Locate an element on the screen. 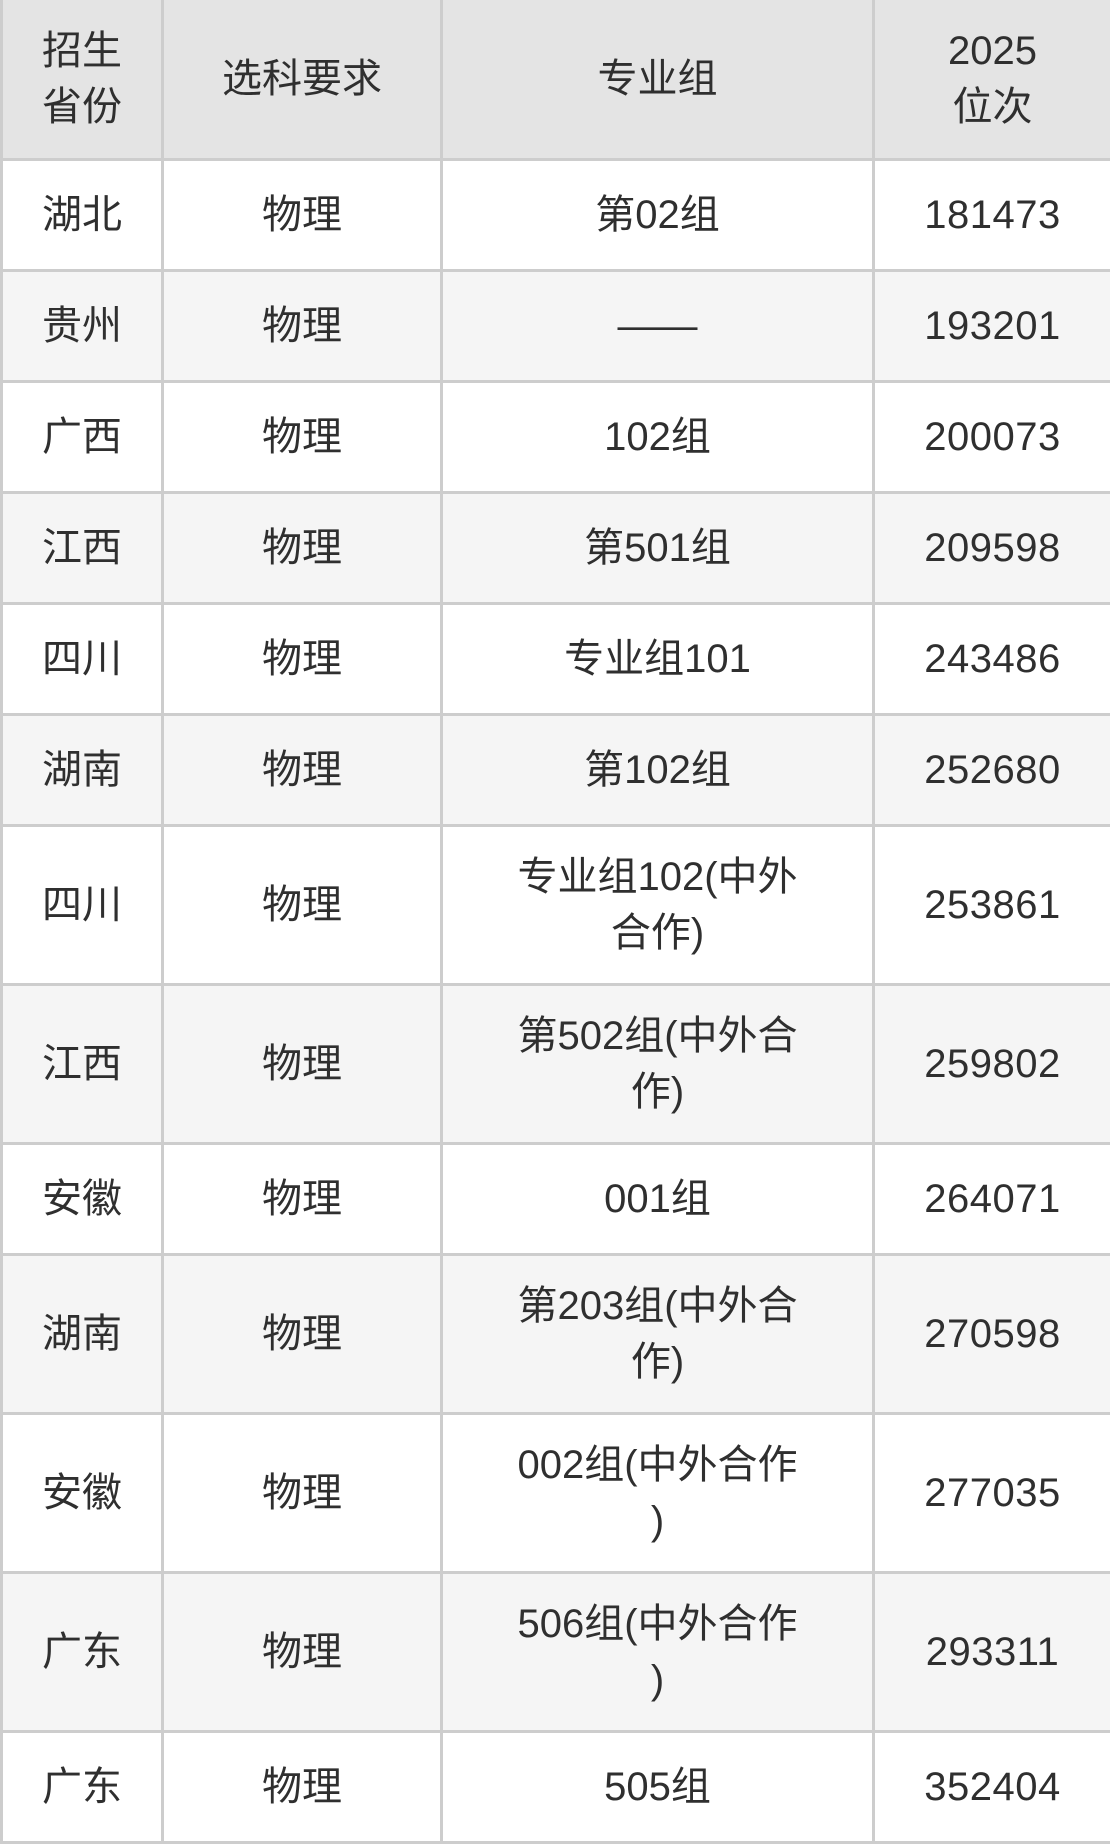  table-row: 广东 物理 506组(中外合作 ) 293311 is located at coordinates (555, 1652).